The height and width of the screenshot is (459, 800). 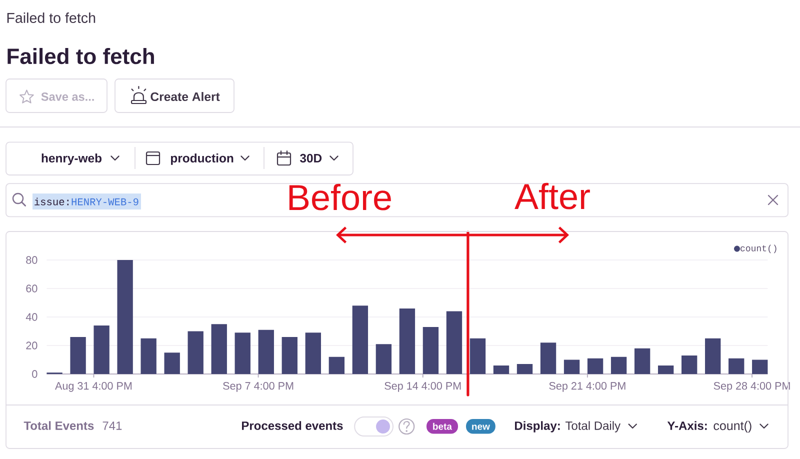 What do you see at coordinates (537, 426) in the screenshot?
I see `text: Display:` at bounding box center [537, 426].